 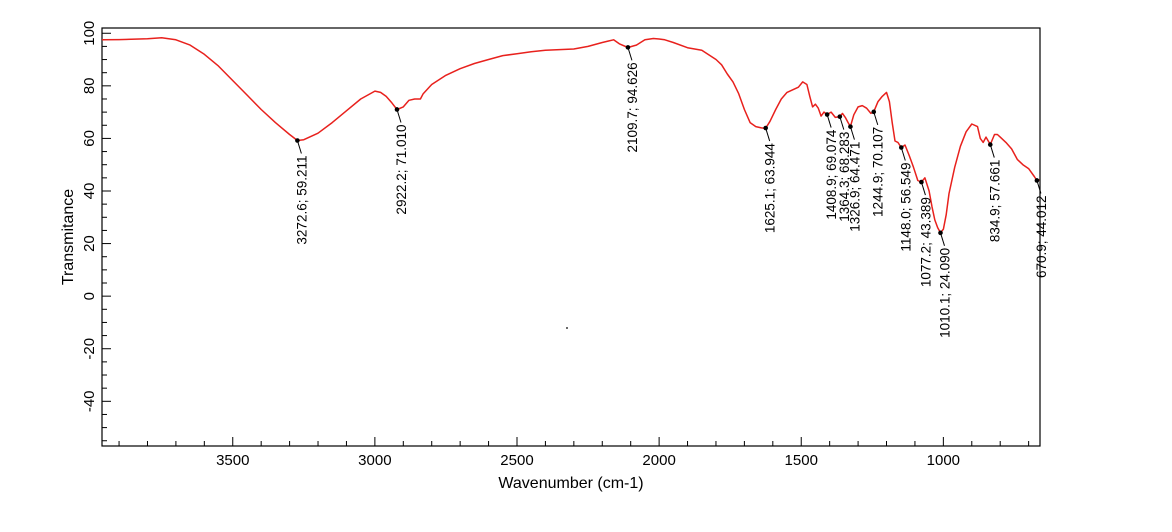 I want to click on y-tick-label: 60, so click(x=89, y=138).